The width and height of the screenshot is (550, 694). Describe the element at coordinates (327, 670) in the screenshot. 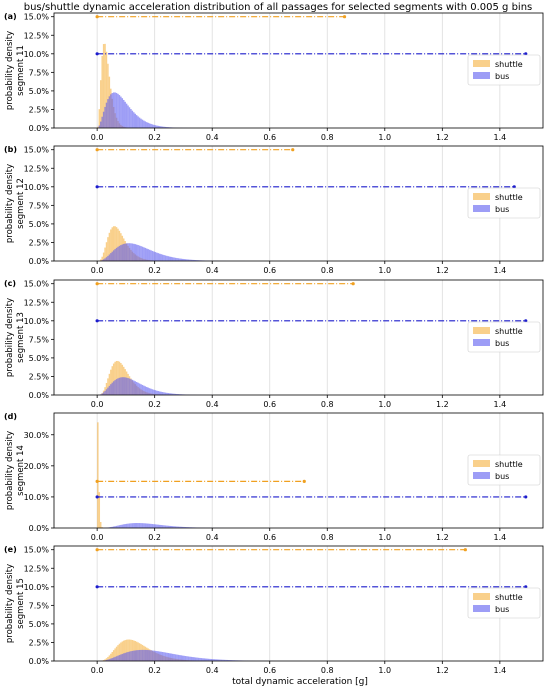

I see `x-tick-label: 0.8` at that location.